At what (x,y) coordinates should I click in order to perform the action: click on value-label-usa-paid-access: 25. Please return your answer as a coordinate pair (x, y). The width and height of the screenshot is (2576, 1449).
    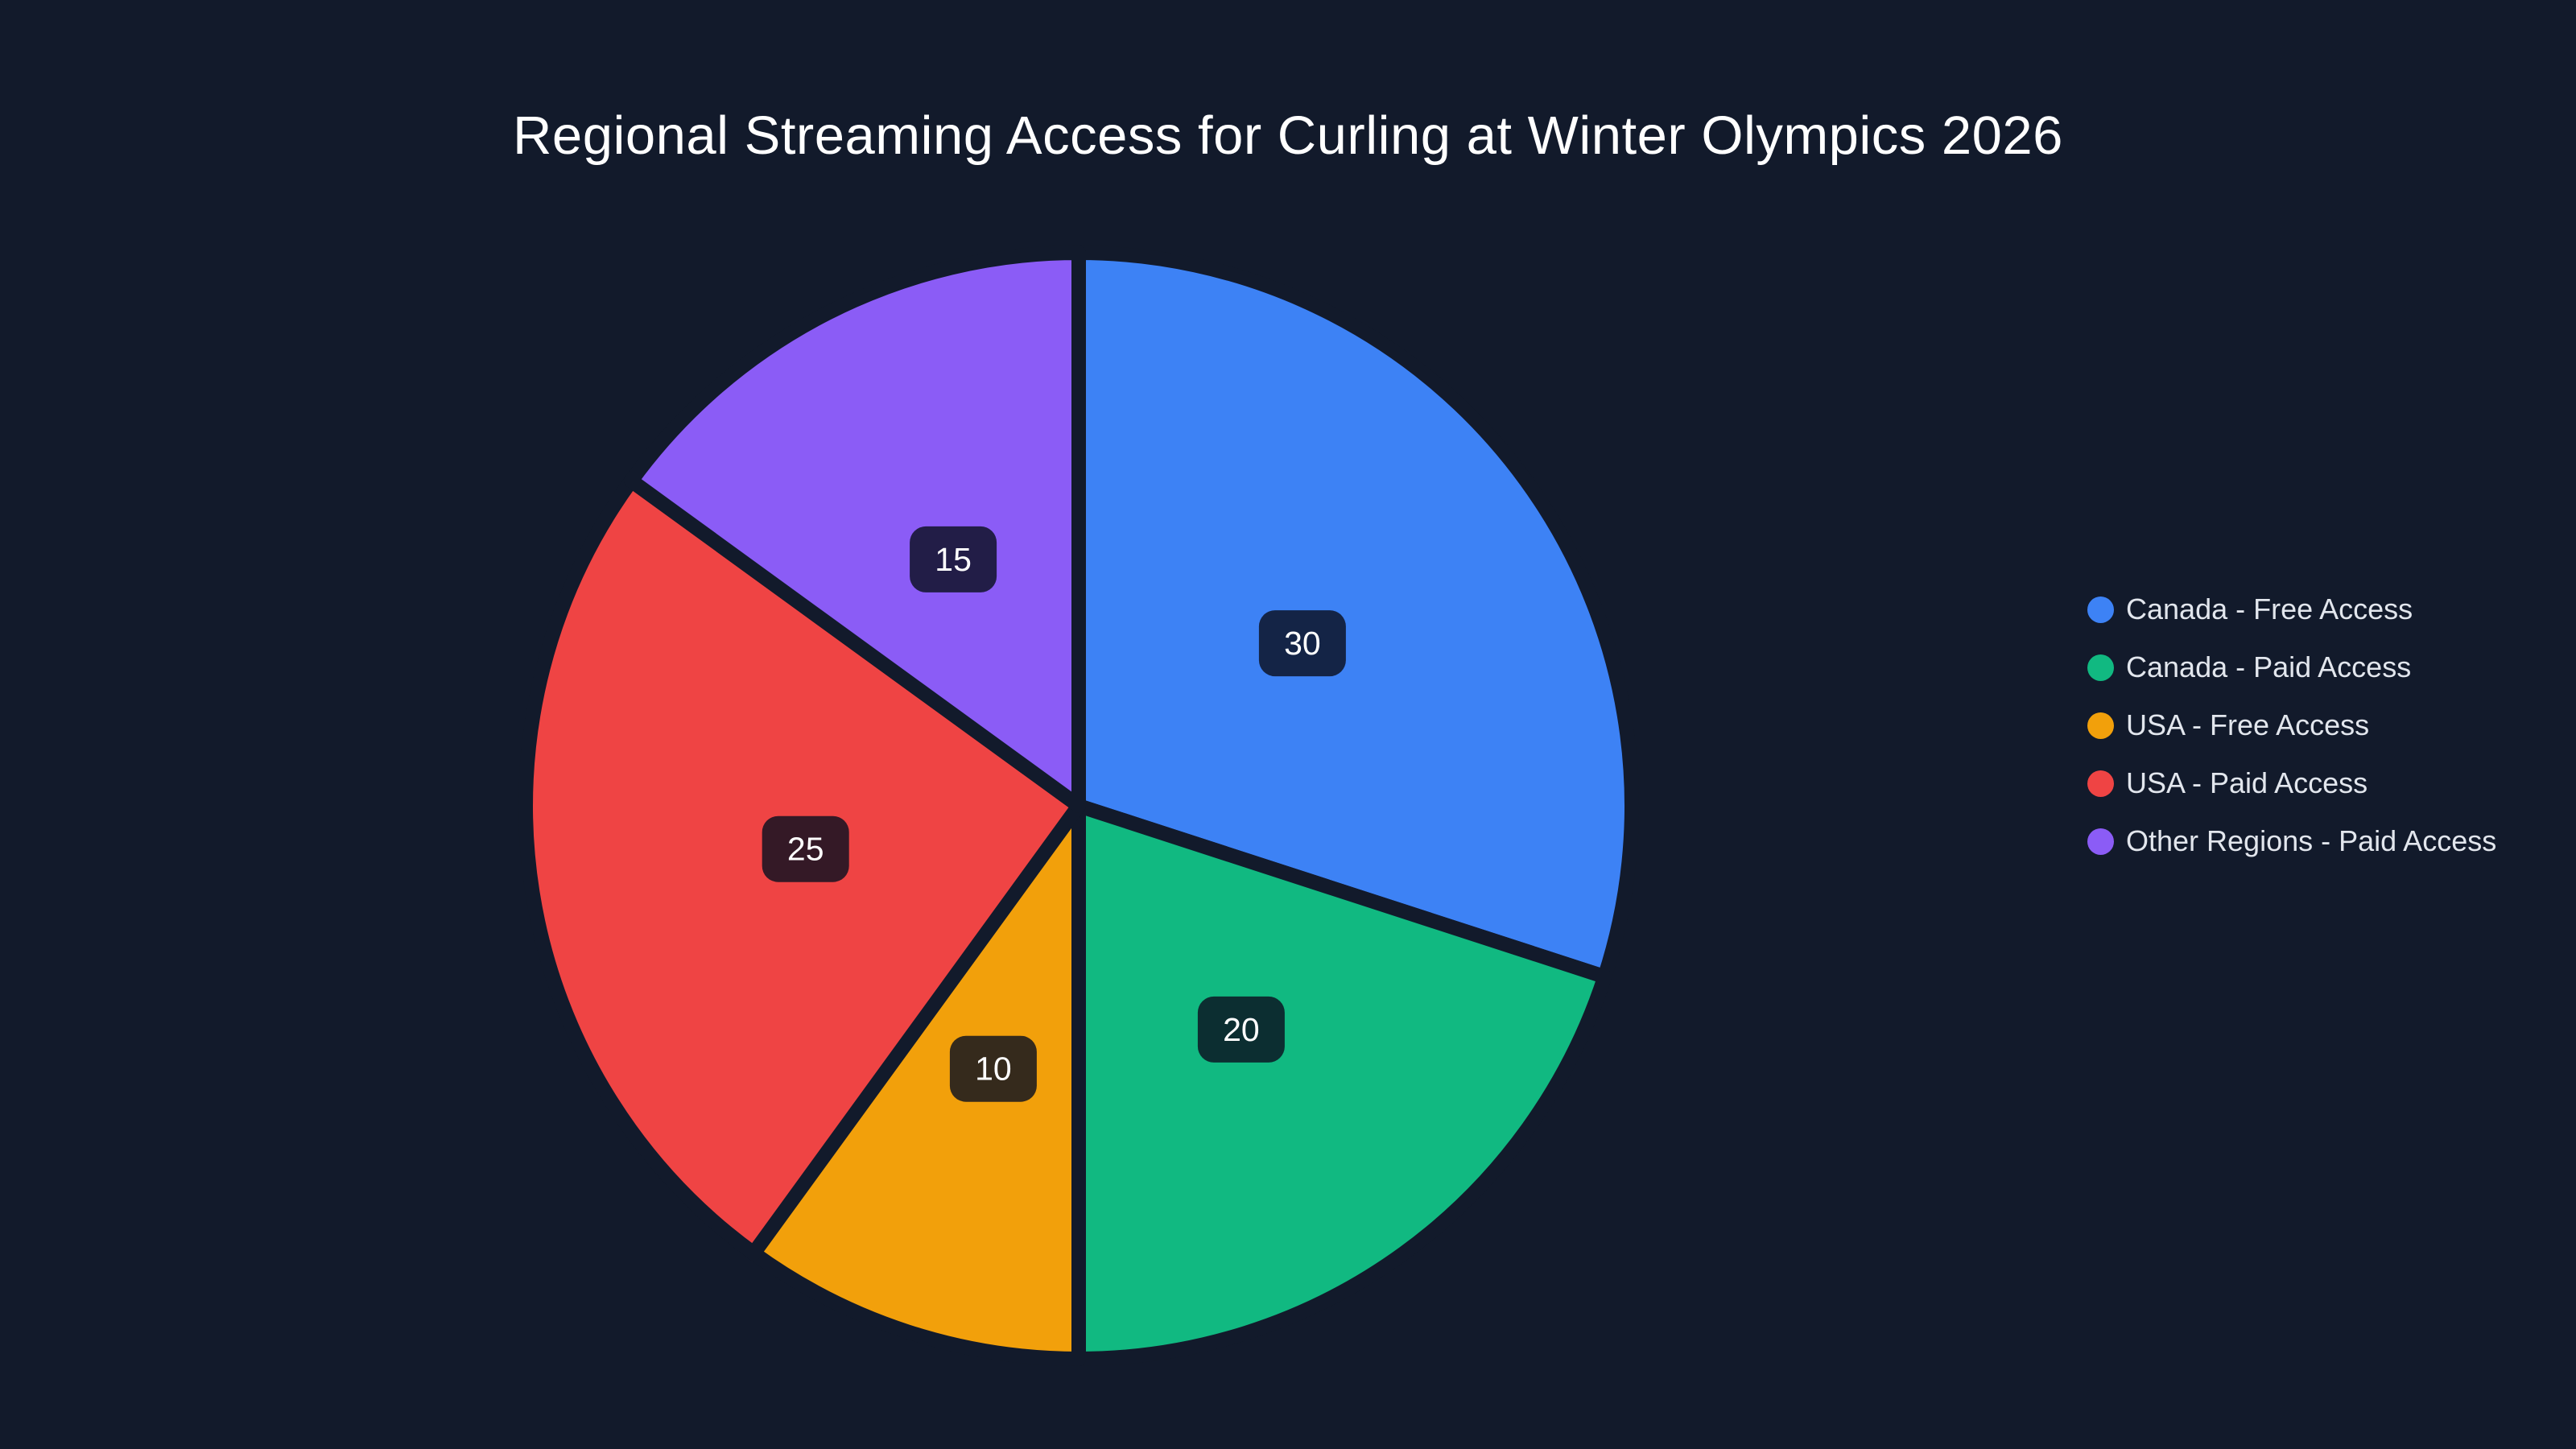
    Looking at the image, I should click on (805, 848).